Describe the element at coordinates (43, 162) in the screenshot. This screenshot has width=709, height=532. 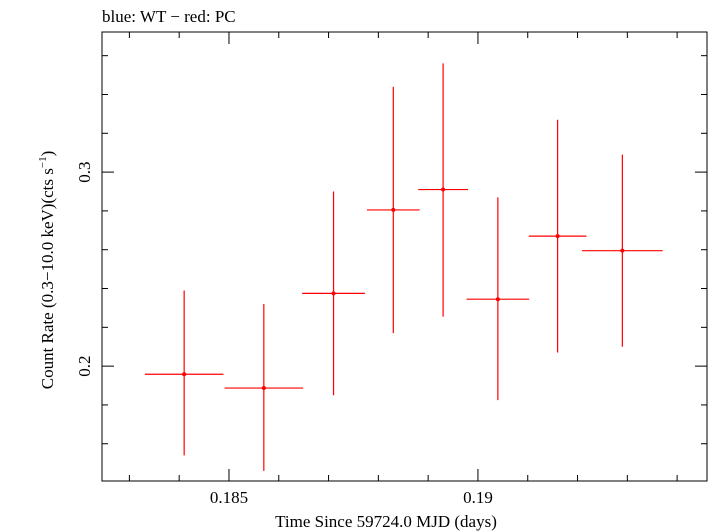
I see `y-axis-label-exponent: −1` at that location.